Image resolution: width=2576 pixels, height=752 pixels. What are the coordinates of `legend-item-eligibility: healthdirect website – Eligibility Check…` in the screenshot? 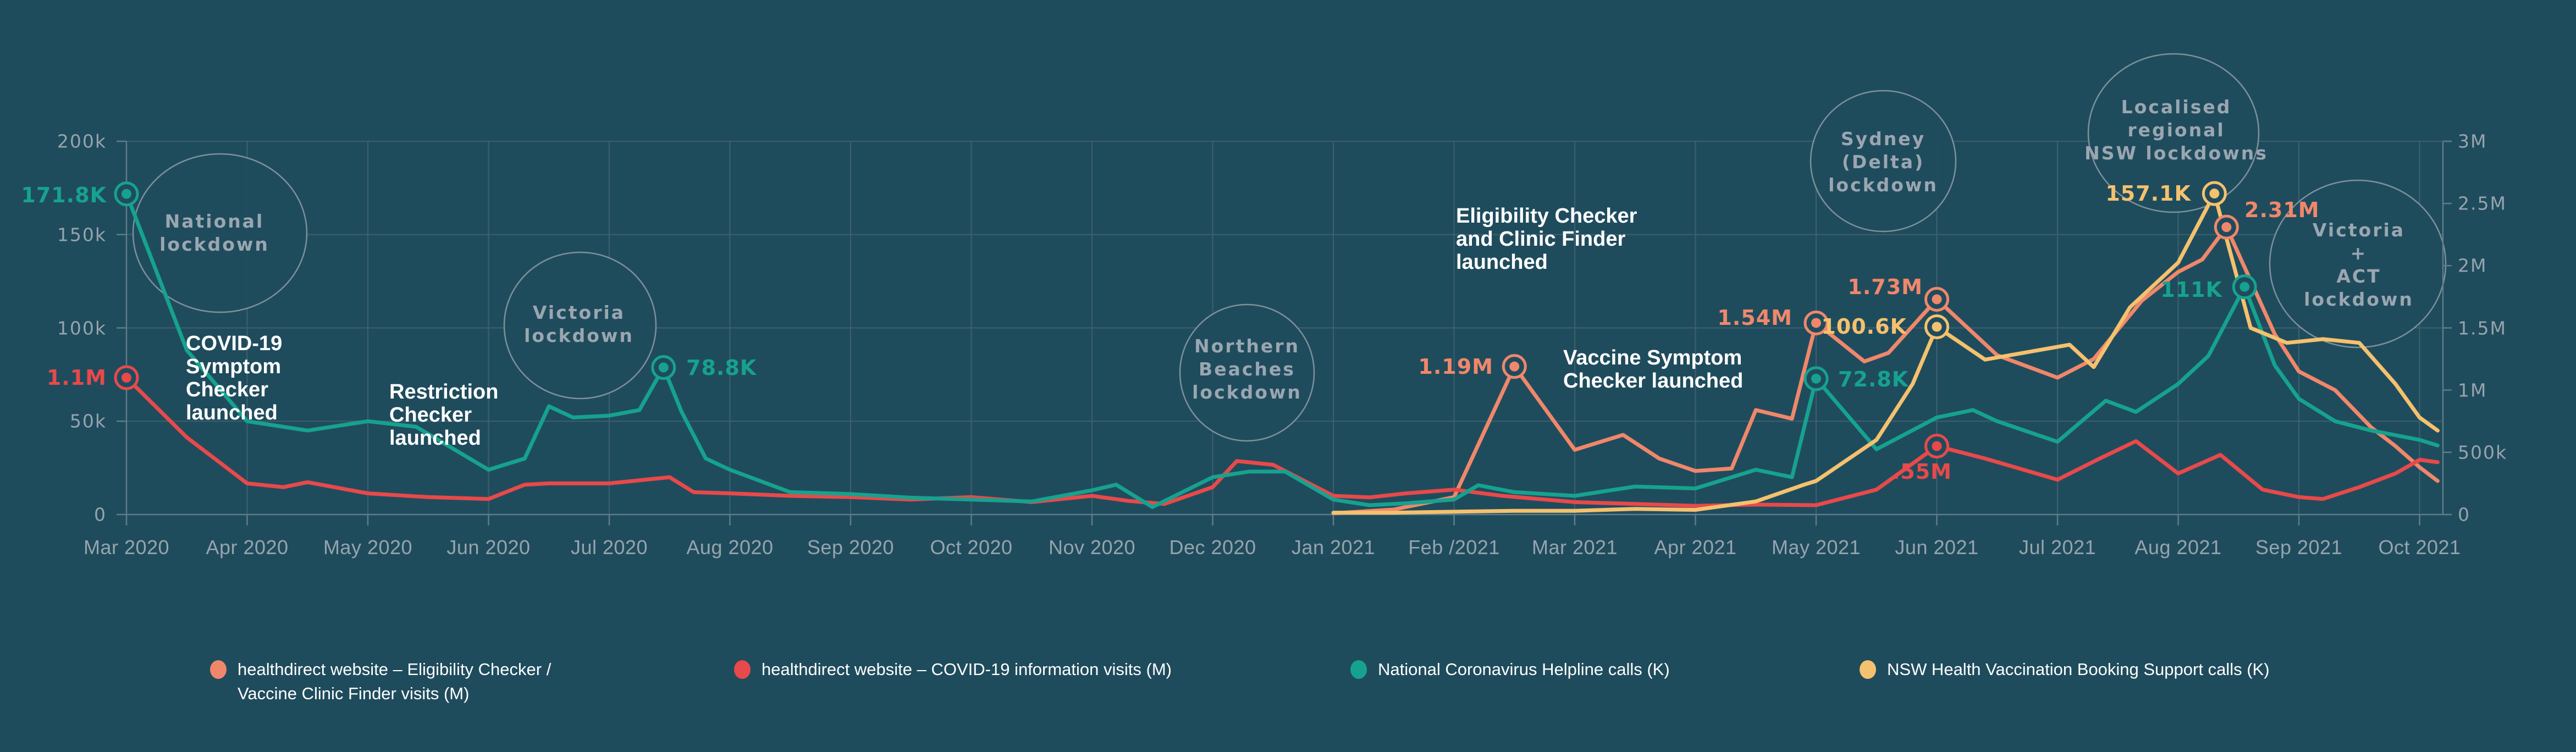 It's located at (380, 681).